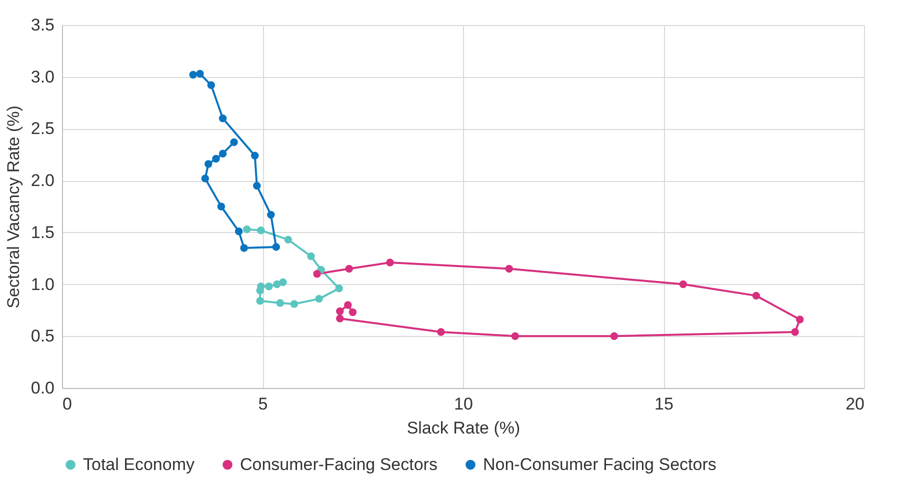 The width and height of the screenshot is (905, 494). Describe the element at coordinates (13, 207) in the screenshot. I see `y-axis-title: Sectoral Vacancy Rate (%)` at that location.